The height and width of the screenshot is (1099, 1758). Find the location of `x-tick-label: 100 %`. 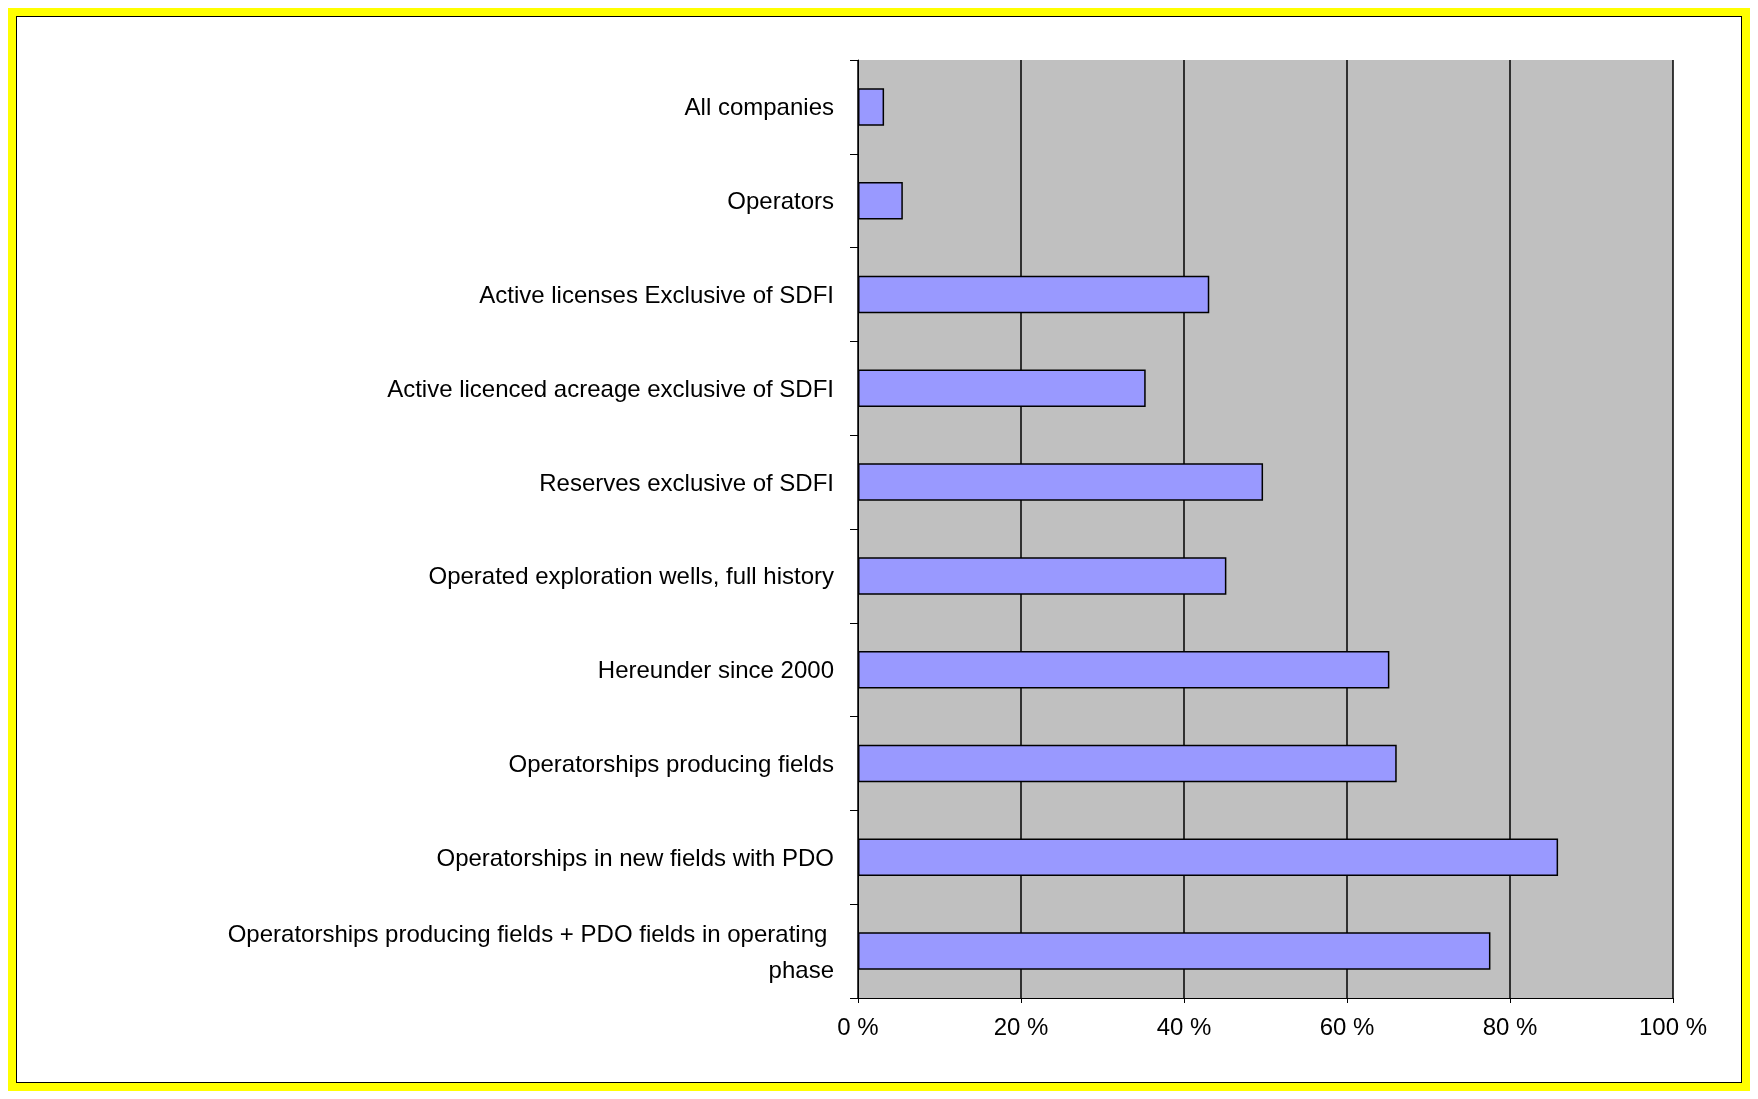

x-tick-label: 100 % is located at coordinates (1673, 1026).